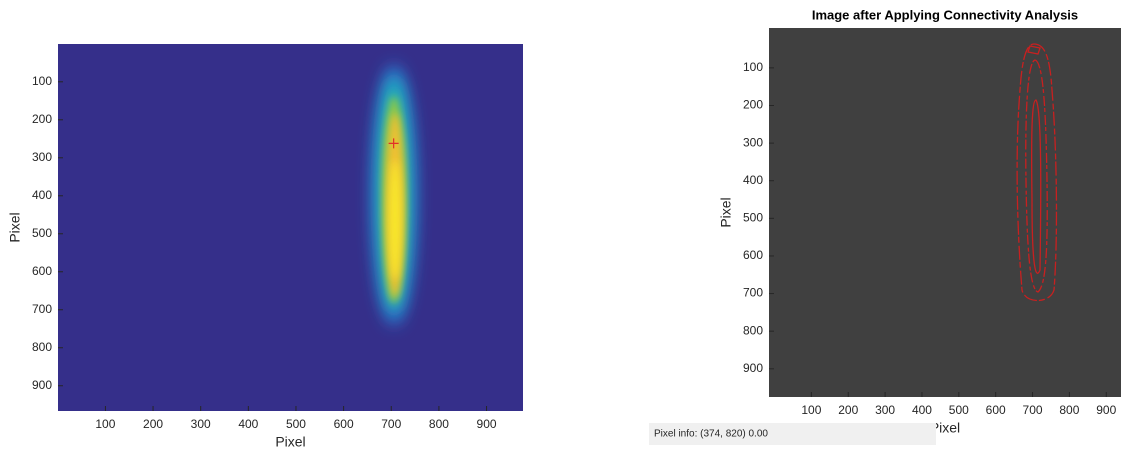 The image size is (1133, 455). Describe the element at coordinates (711, 434) in the screenshot. I see `pixel-info: Pixel info: (374, 820) 0.00` at that location.